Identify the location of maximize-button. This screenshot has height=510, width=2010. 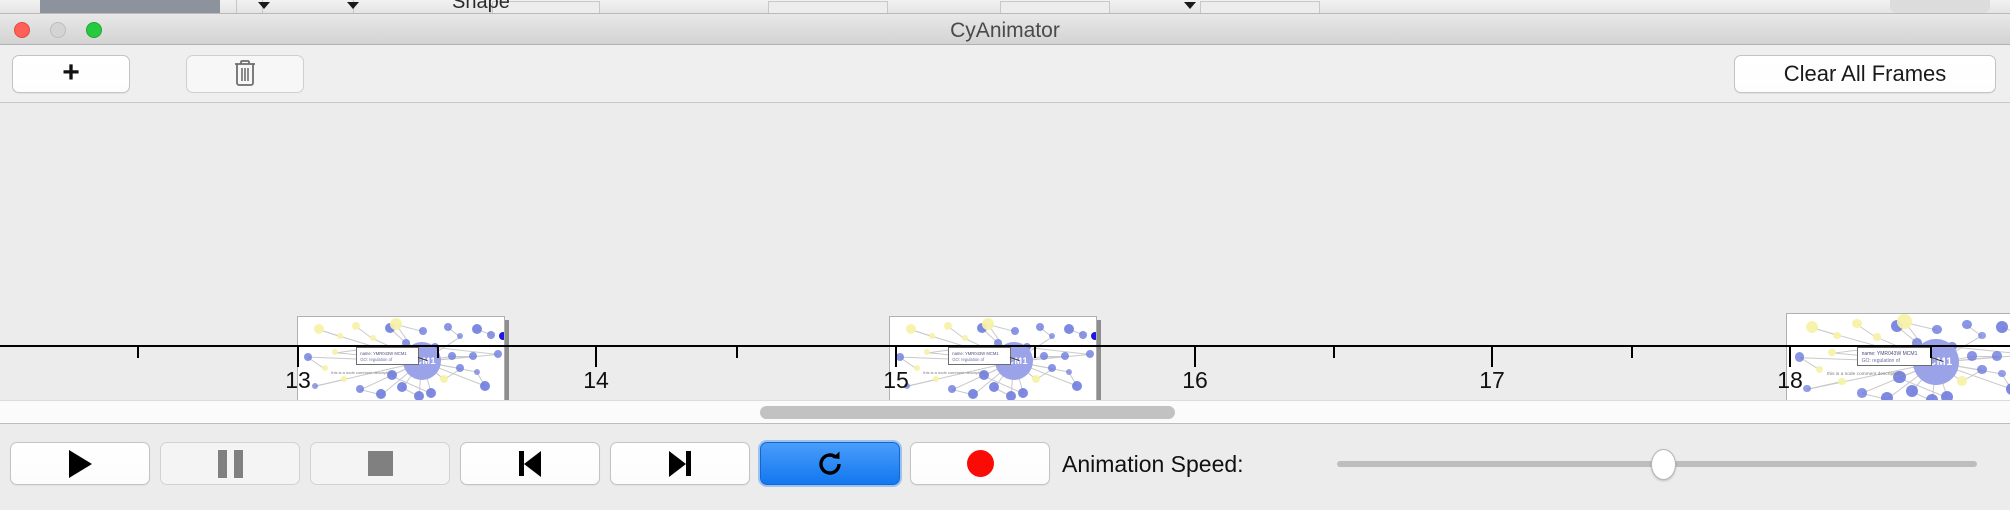
(94, 30).